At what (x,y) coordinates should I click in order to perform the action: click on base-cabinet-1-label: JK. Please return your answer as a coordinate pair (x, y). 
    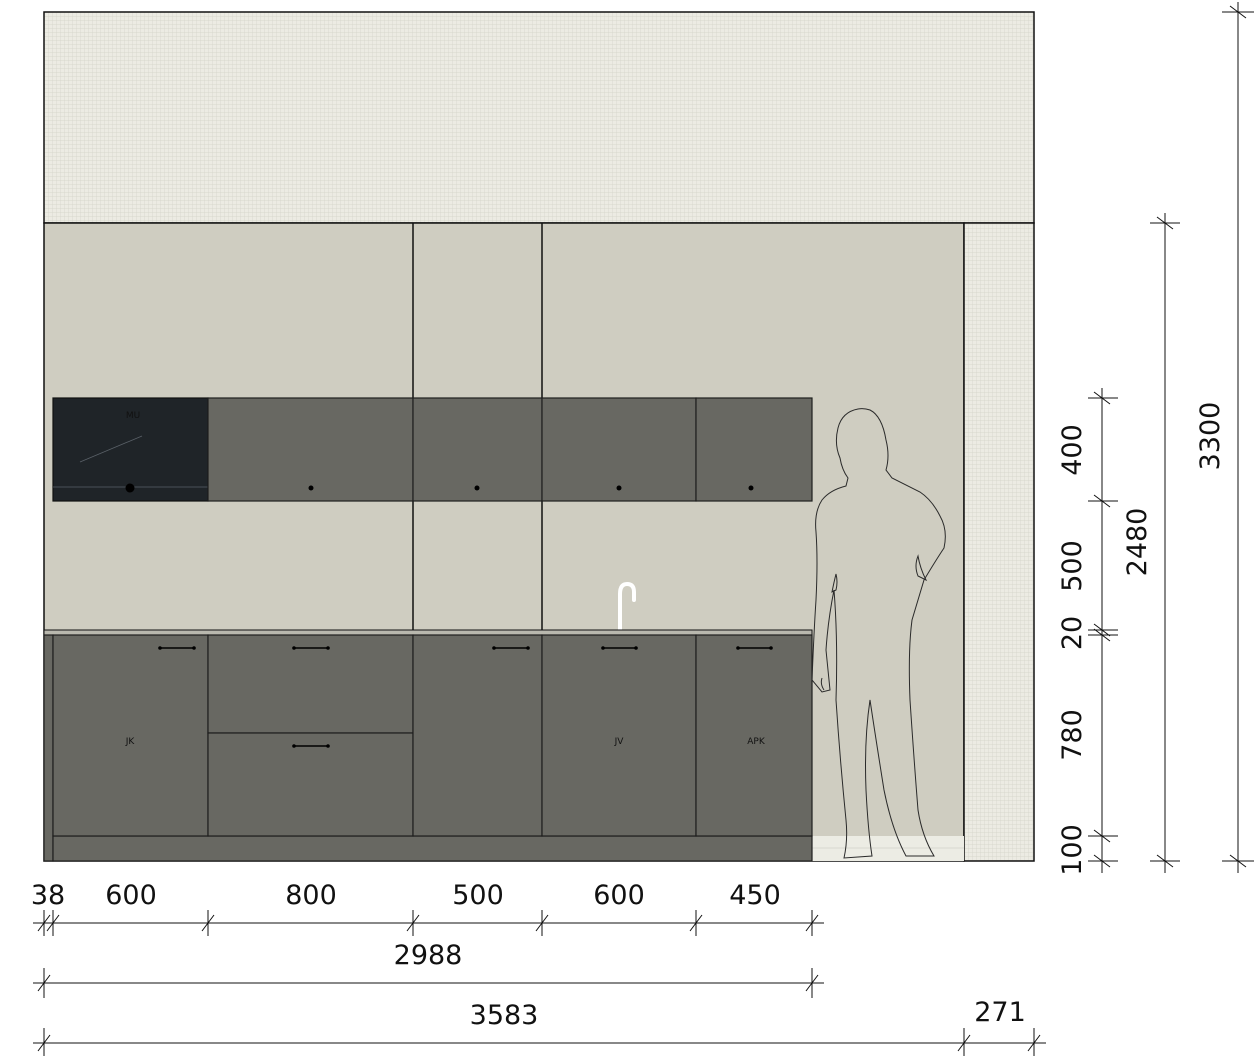
    Looking at the image, I should click on (130, 742).